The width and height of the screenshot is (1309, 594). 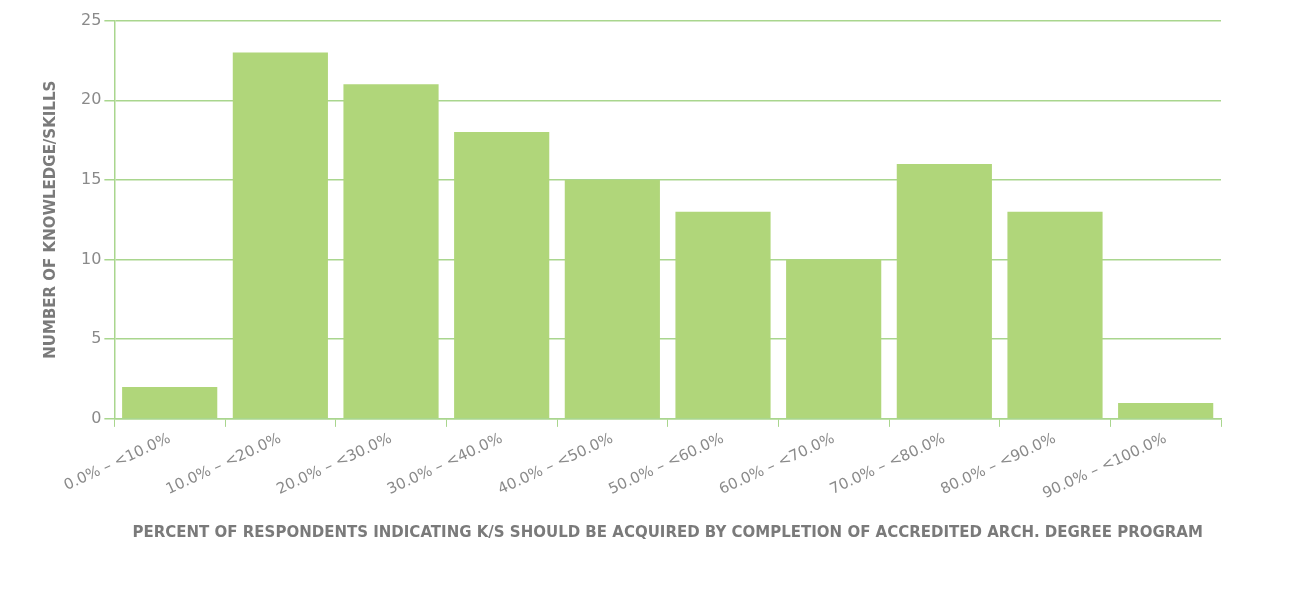 I want to click on y-tick-label: 15, so click(x=91, y=179).